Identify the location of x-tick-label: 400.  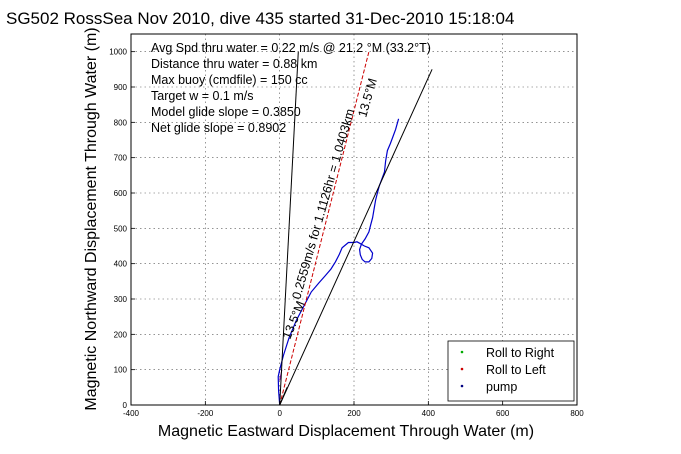
(429, 413).